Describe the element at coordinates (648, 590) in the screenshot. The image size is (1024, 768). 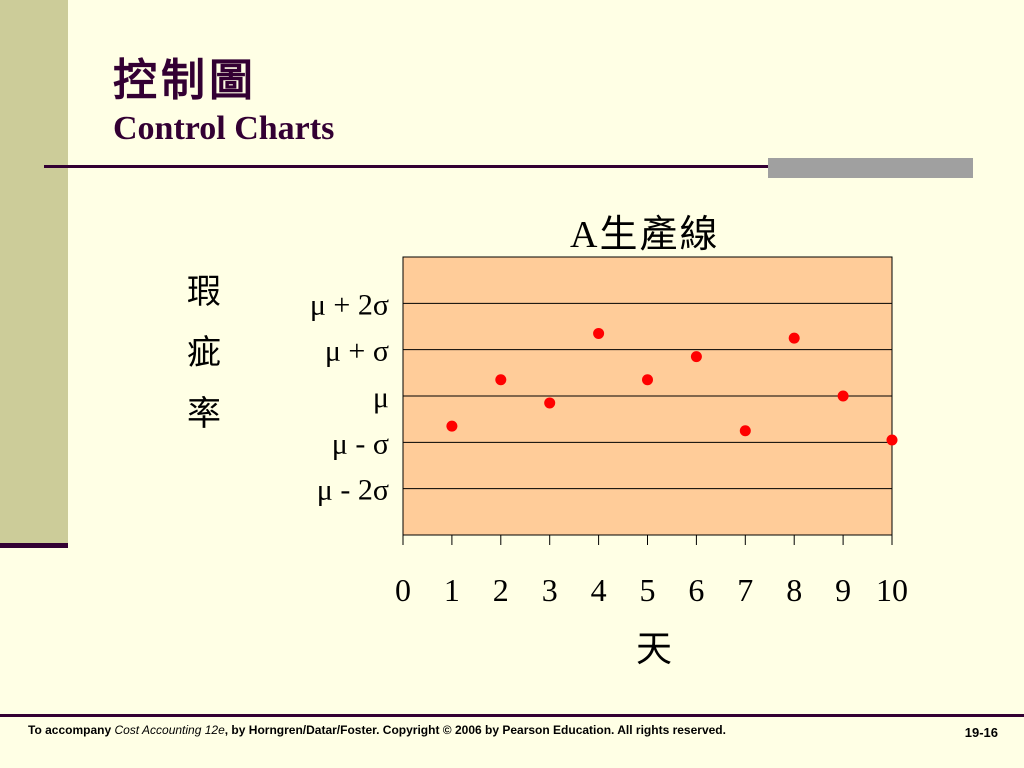
I see `x-tick-label: 5` at that location.